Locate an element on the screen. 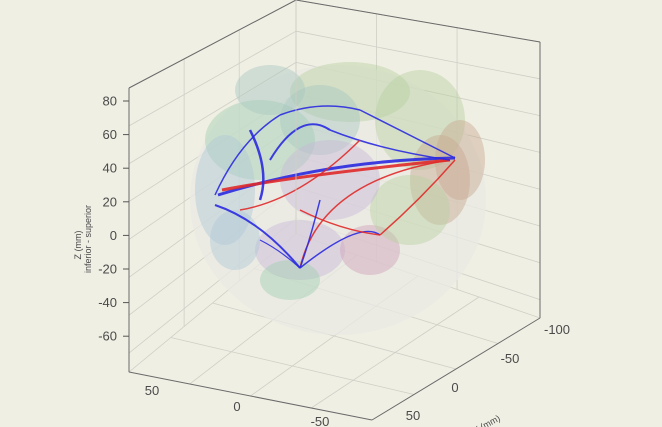  y-axis-line is located at coordinates (456, 369).